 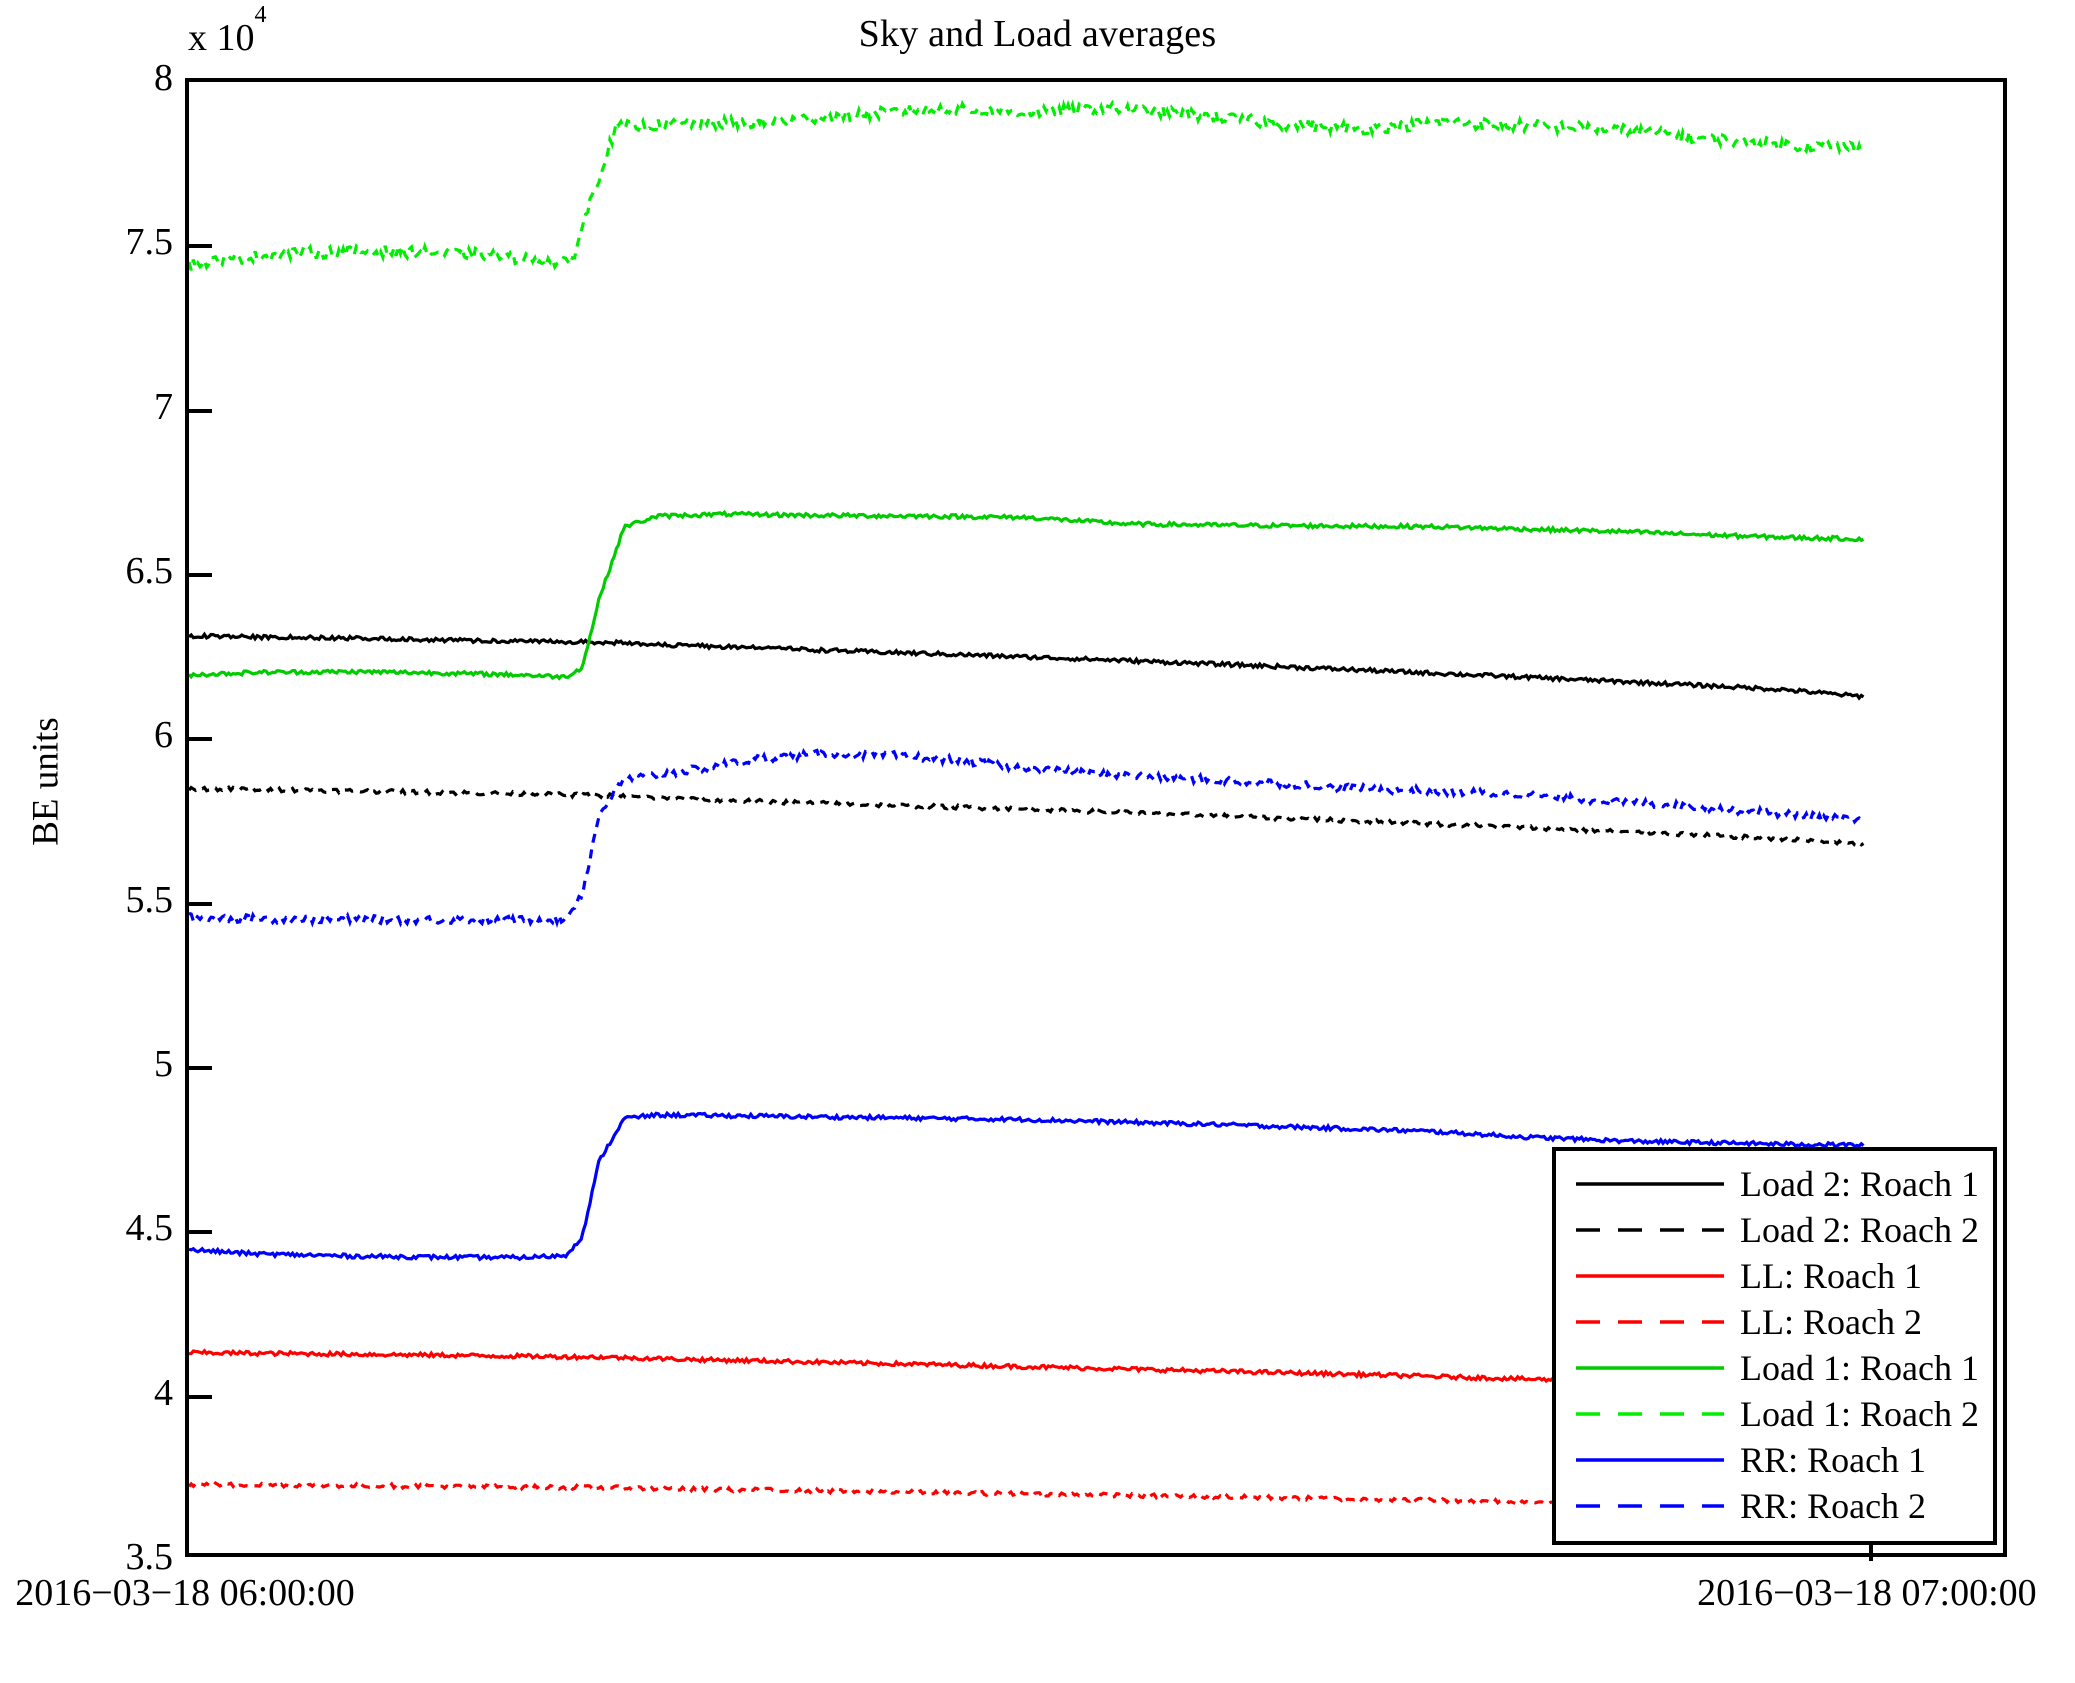 I want to click on legend-label: LL: Roach 2, so click(x=1831, y=1322).